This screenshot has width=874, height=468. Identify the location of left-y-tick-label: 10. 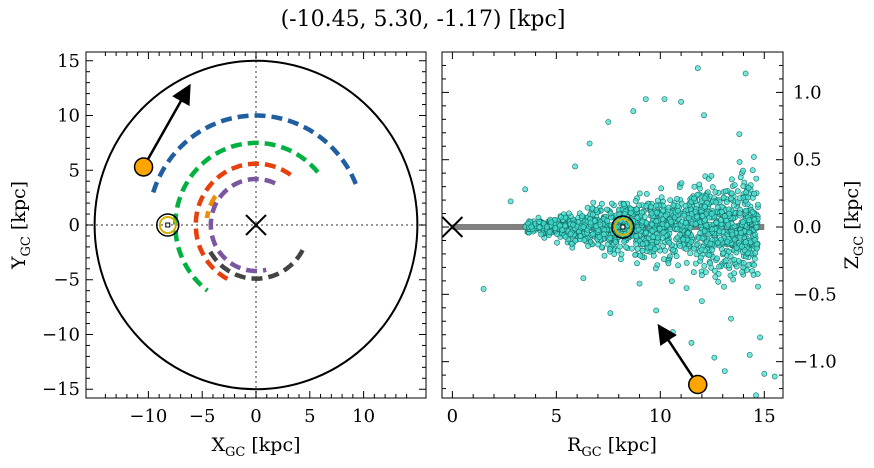
(68, 116).